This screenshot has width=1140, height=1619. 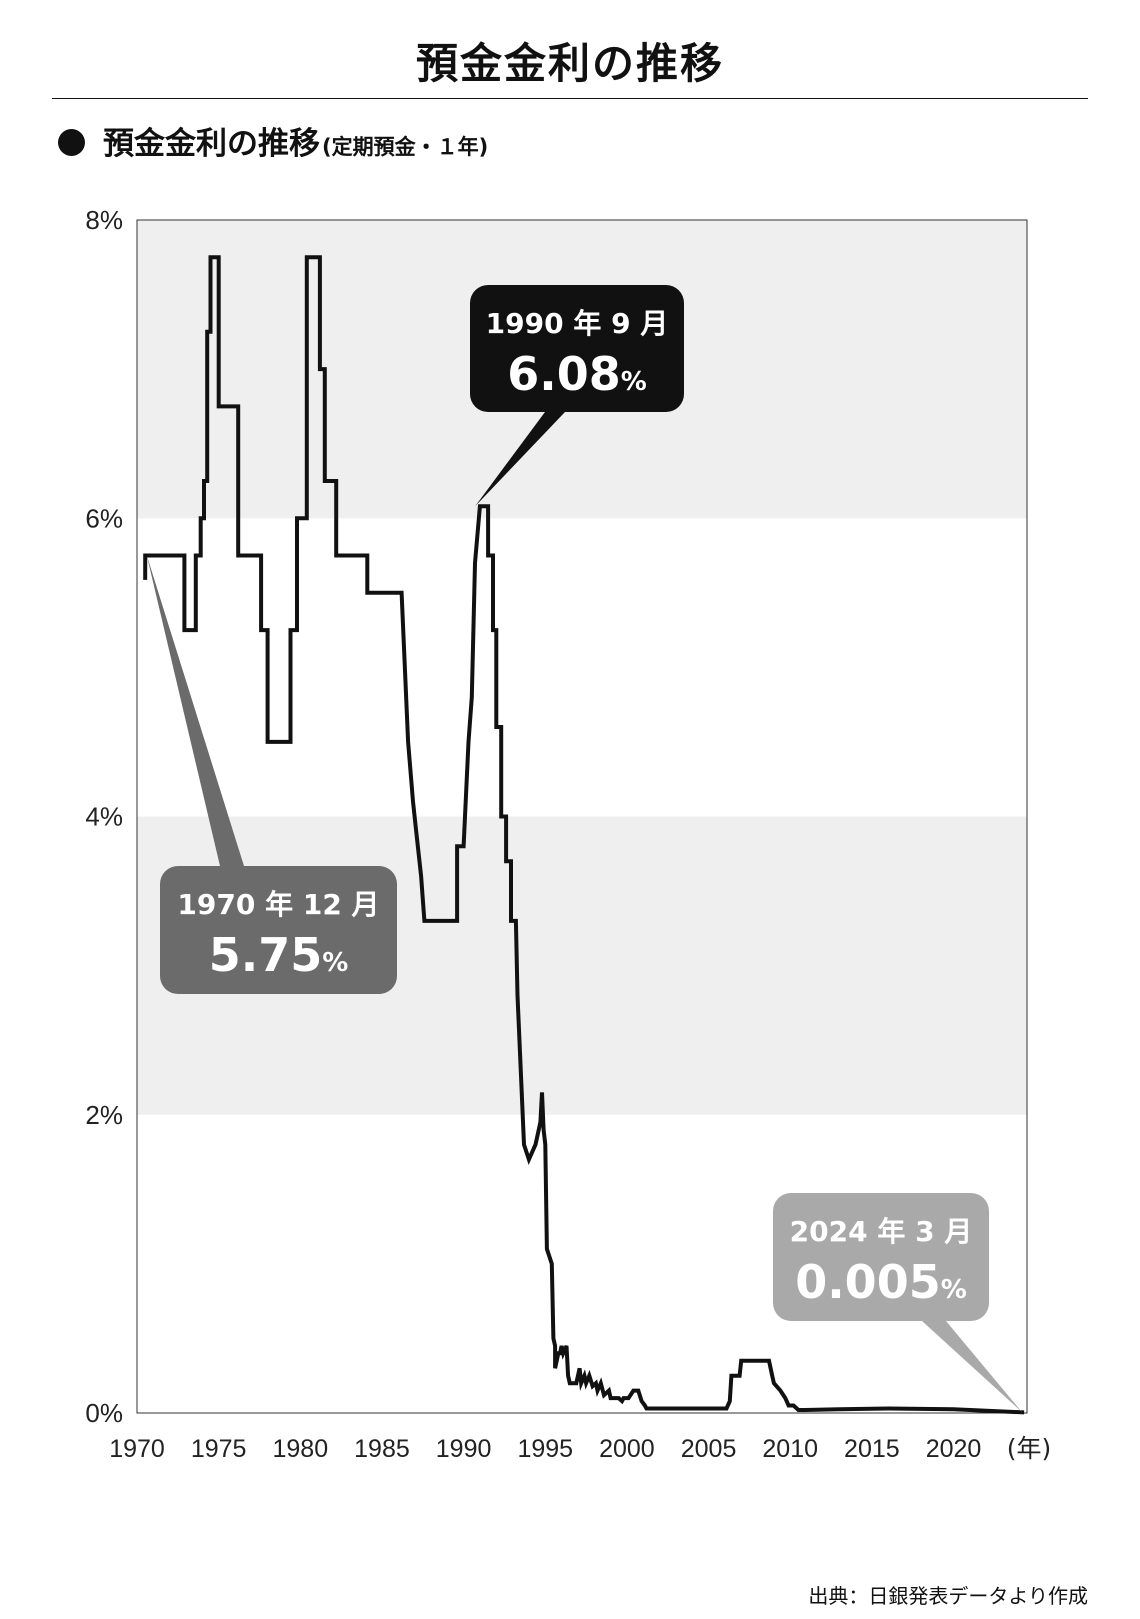 I want to click on callout-date: 1970 年 12 月, so click(x=278, y=904).